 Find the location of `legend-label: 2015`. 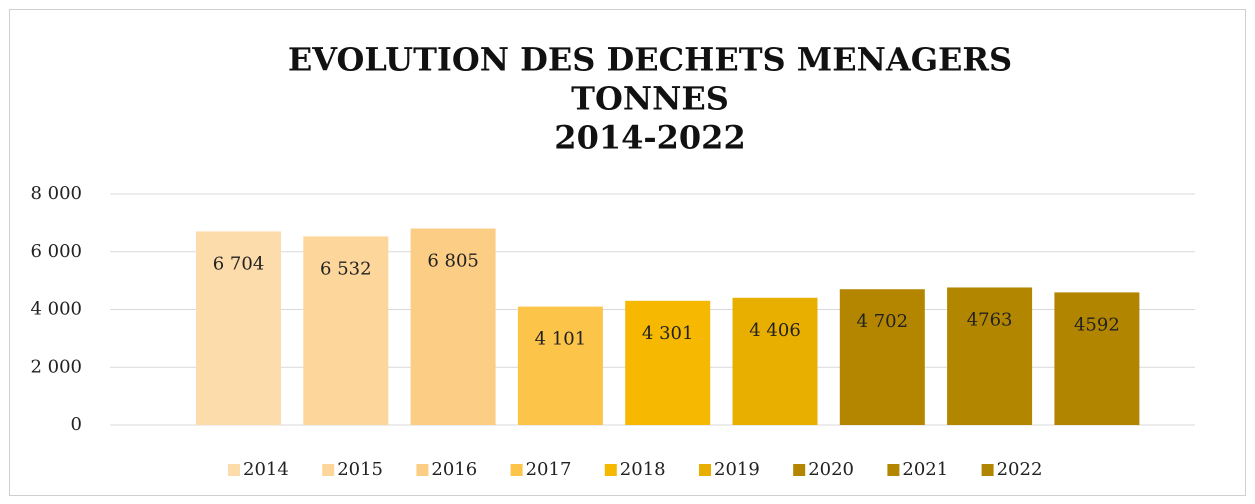

legend-label: 2015 is located at coordinates (360, 469).